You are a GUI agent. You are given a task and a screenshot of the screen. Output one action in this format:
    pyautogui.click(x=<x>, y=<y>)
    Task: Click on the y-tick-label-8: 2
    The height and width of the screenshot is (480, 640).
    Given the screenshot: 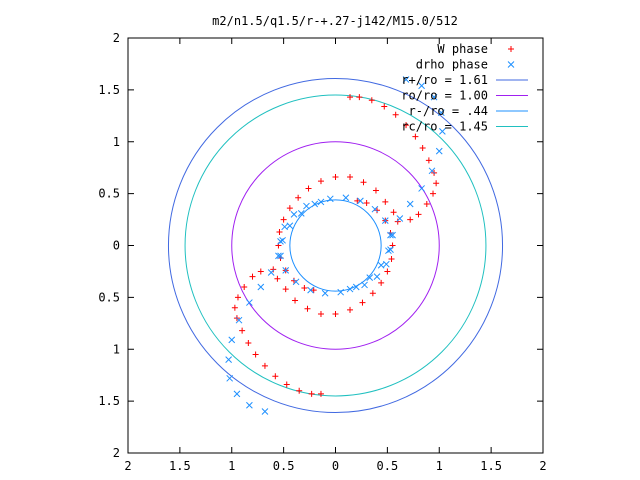 What is the action you would take?
    pyautogui.click(x=116, y=38)
    